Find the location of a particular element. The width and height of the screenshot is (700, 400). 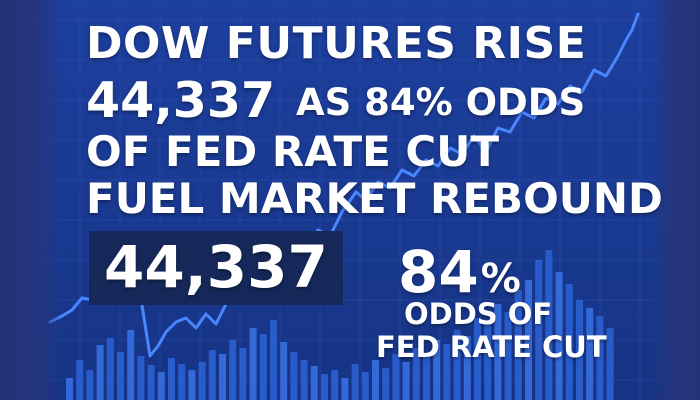

index-value-box is located at coordinates (216, 268).